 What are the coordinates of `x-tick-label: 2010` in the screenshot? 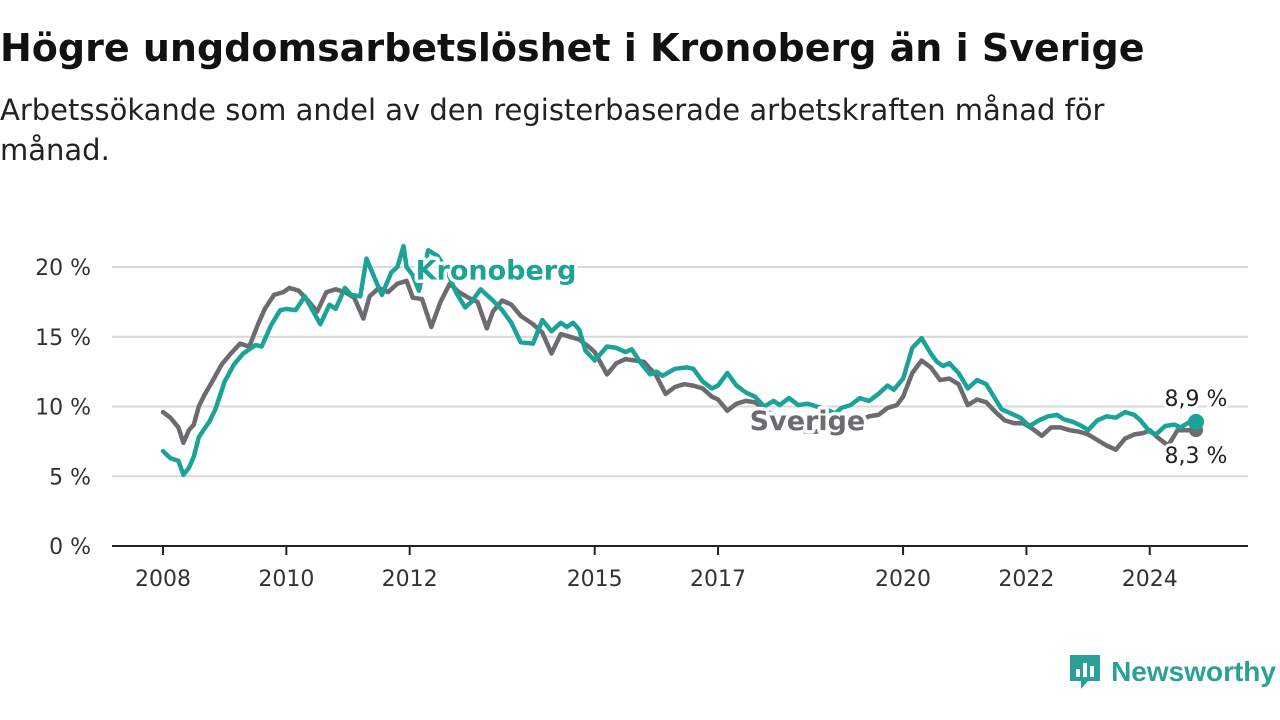 It's located at (286, 579).